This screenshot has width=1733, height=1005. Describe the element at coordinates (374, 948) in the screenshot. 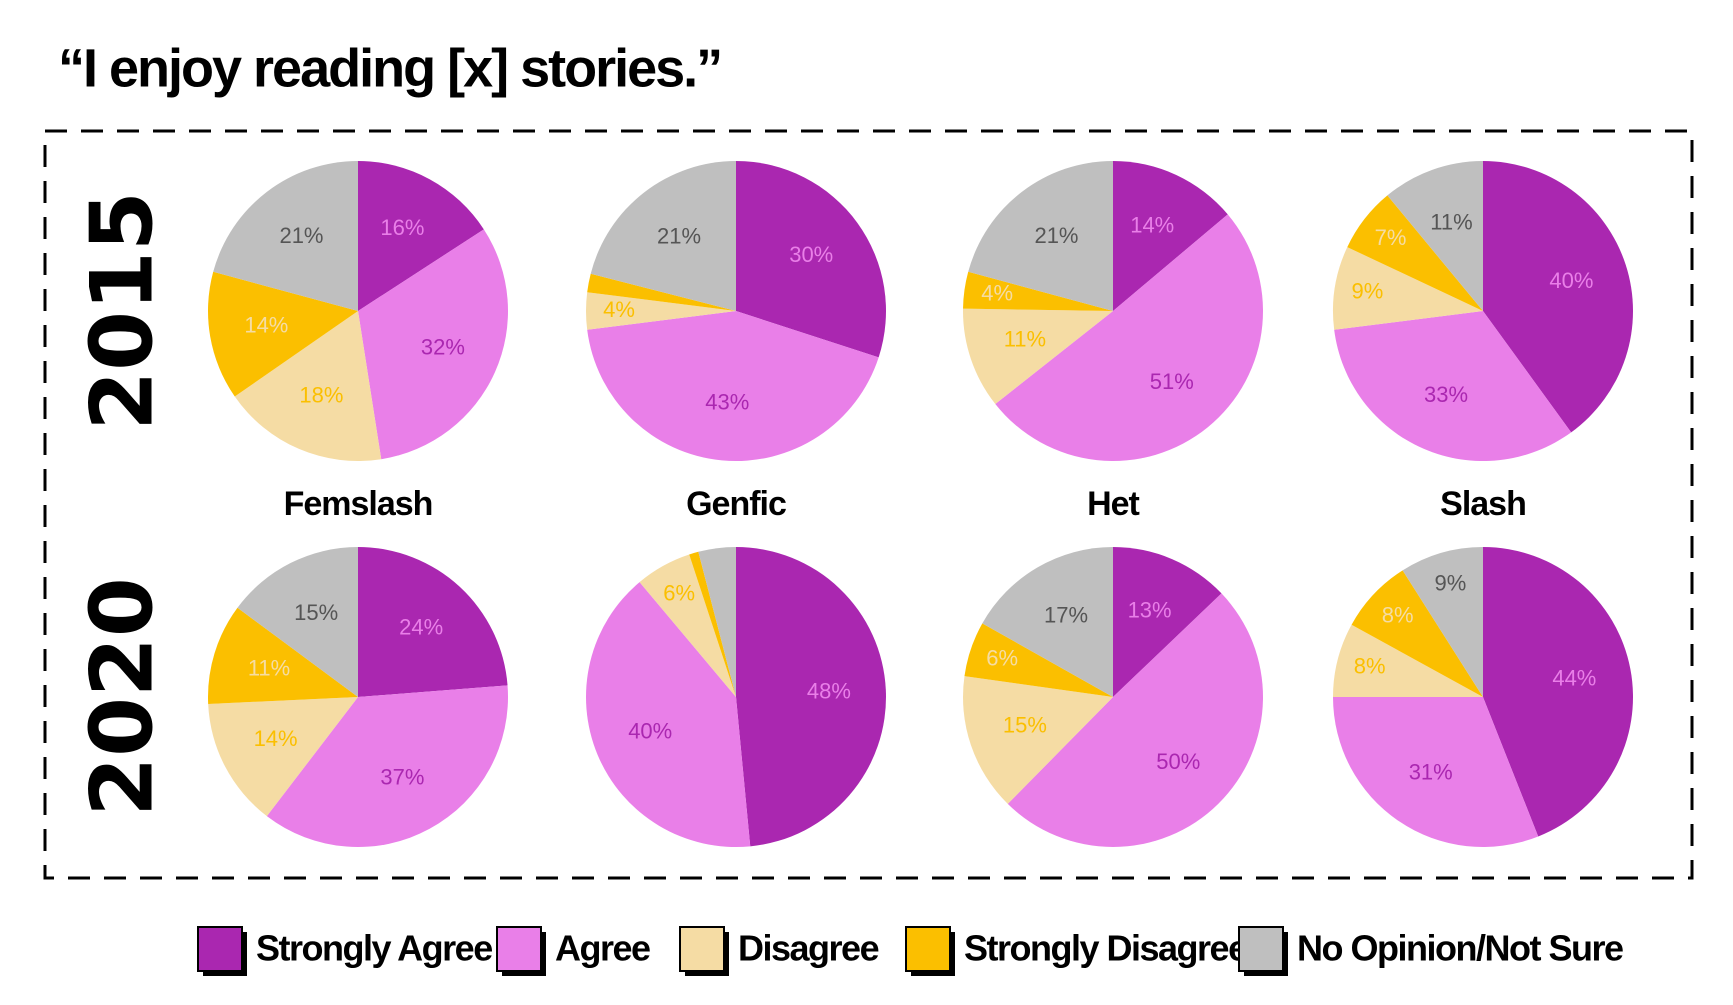

I see `legend-label: Strongly Agree` at that location.